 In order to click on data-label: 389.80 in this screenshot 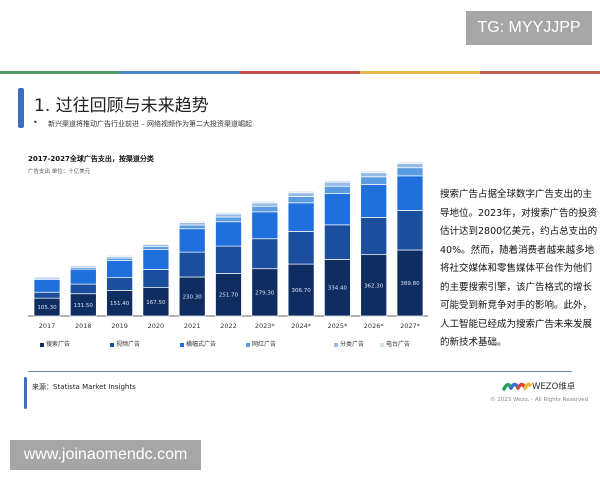, I will do `click(410, 284)`.